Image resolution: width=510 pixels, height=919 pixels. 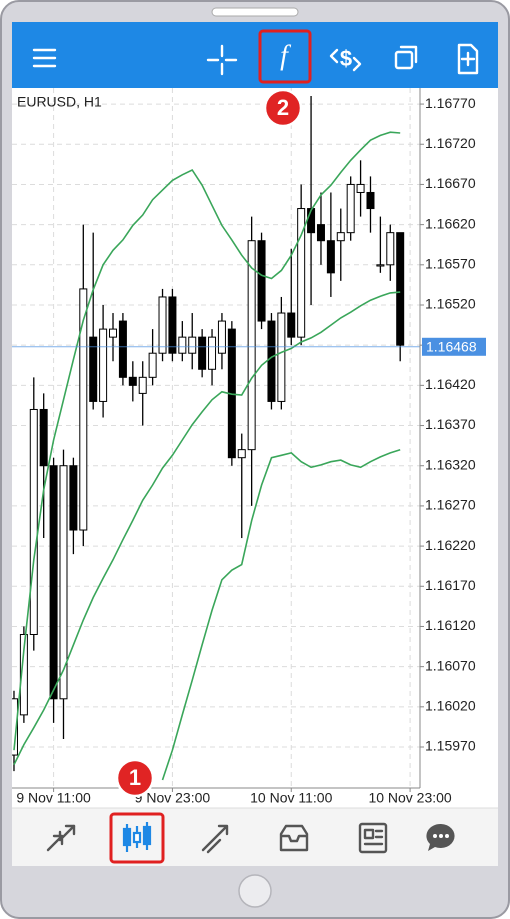 What do you see at coordinates (406, 57) in the screenshot?
I see `windows-button` at bounding box center [406, 57].